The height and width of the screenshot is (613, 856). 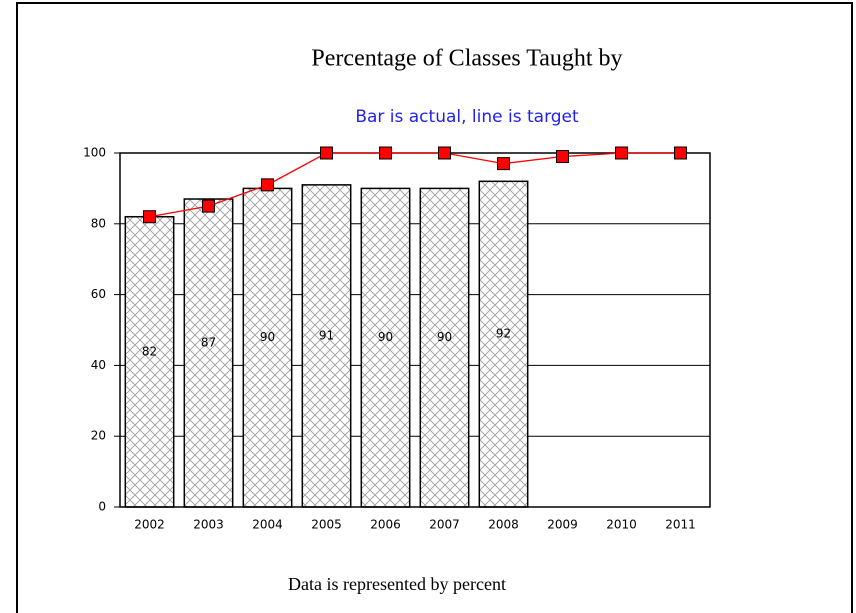 What do you see at coordinates (503, 525) in the screenshot?
I see `x-tick-label: 2008` at bounding box center [503, 525].